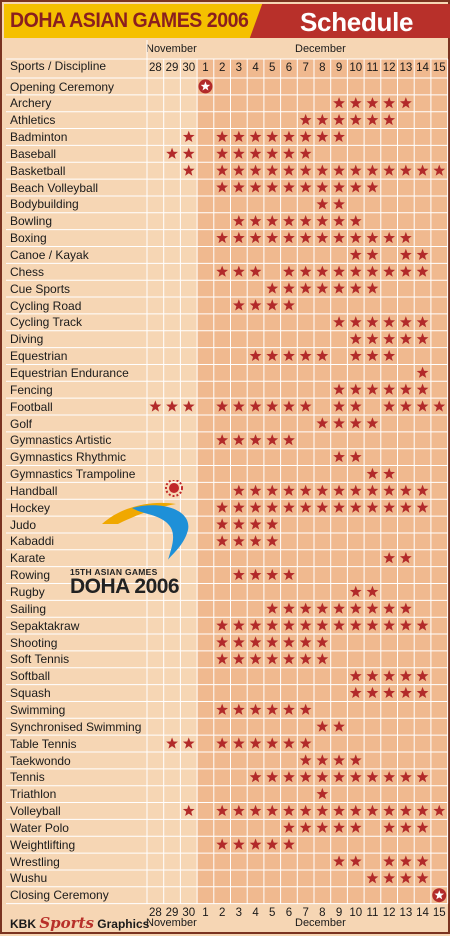  Describe the element at coordinates (422, 912) in the screenshot. I see `day-number: 14` at that location.